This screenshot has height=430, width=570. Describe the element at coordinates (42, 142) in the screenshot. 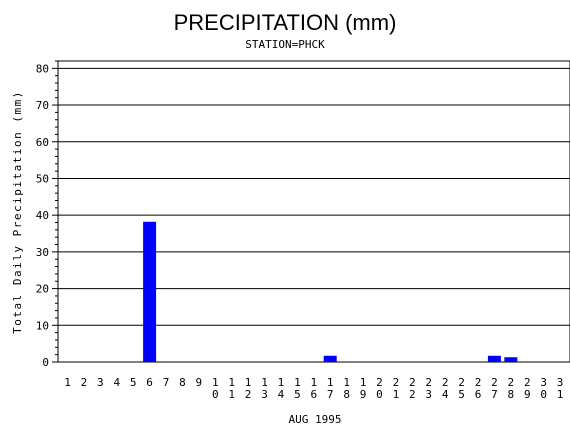

I see `y-tick-label: 60` at that location.